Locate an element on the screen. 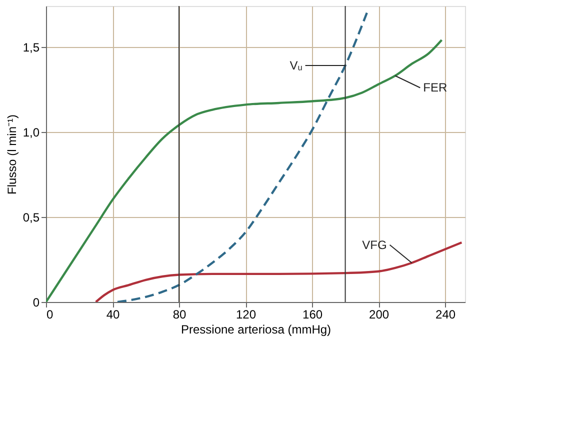  y-tick-label: 1,5 is located at coordinates (31, 47).